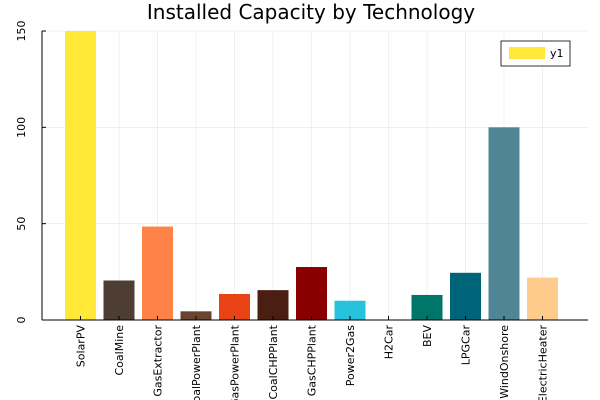  What do you see at coordinates (21, 127) in the screenshot?
I see `y-tick-label: 100` at bounding box center [21, 127].